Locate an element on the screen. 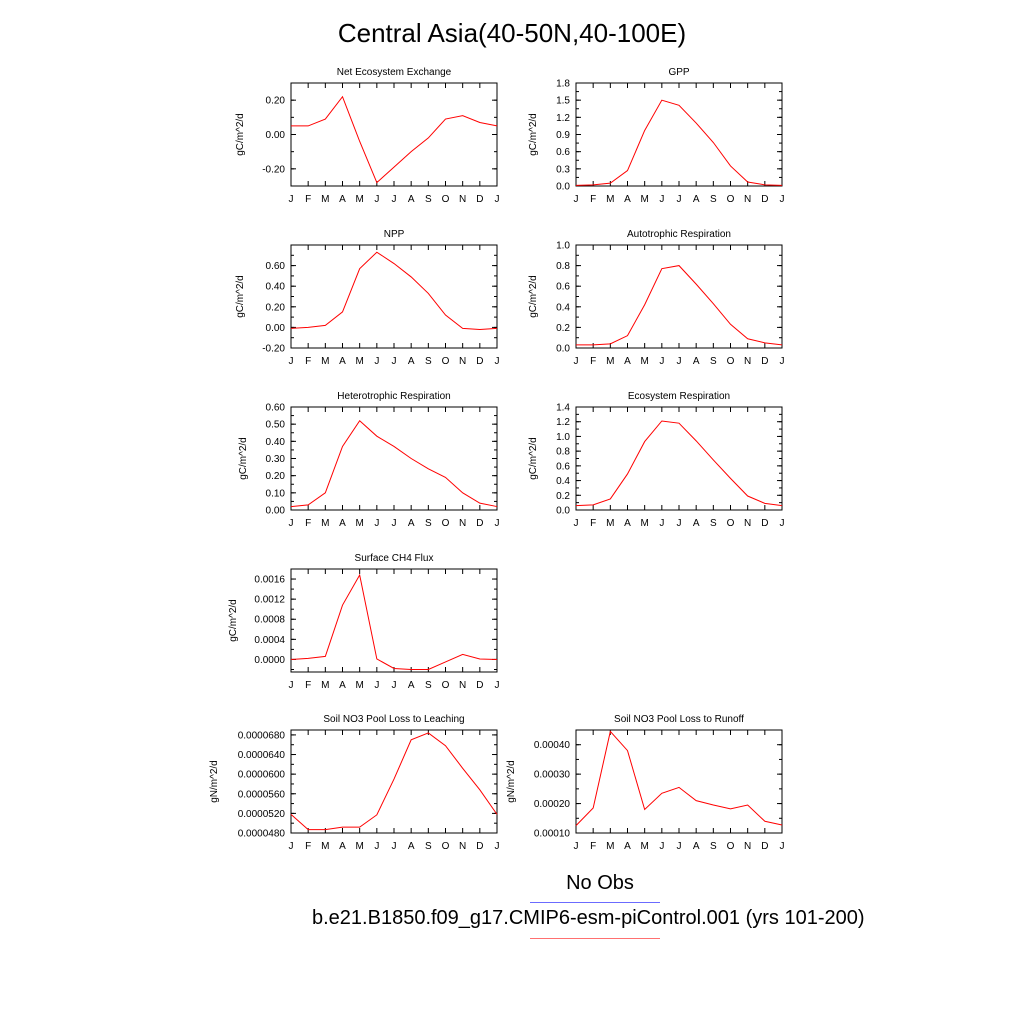 The image size is (1024, 1024). y-tick-label: 0.0008 is located at coordinates (269, 620).